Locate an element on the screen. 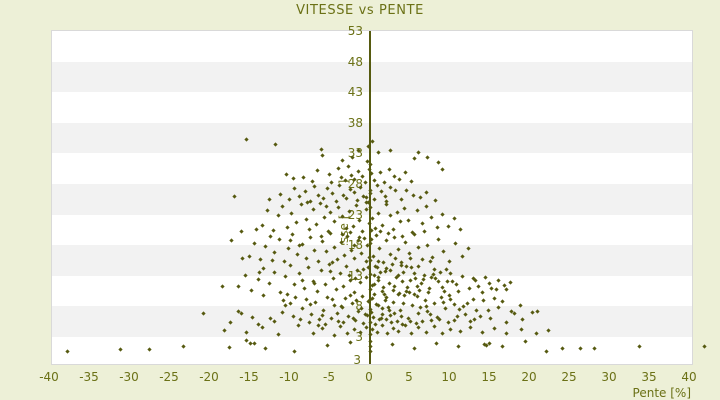 The image size is (720, 400). x-tick-label: 15 is located at coordinates (489, 377).